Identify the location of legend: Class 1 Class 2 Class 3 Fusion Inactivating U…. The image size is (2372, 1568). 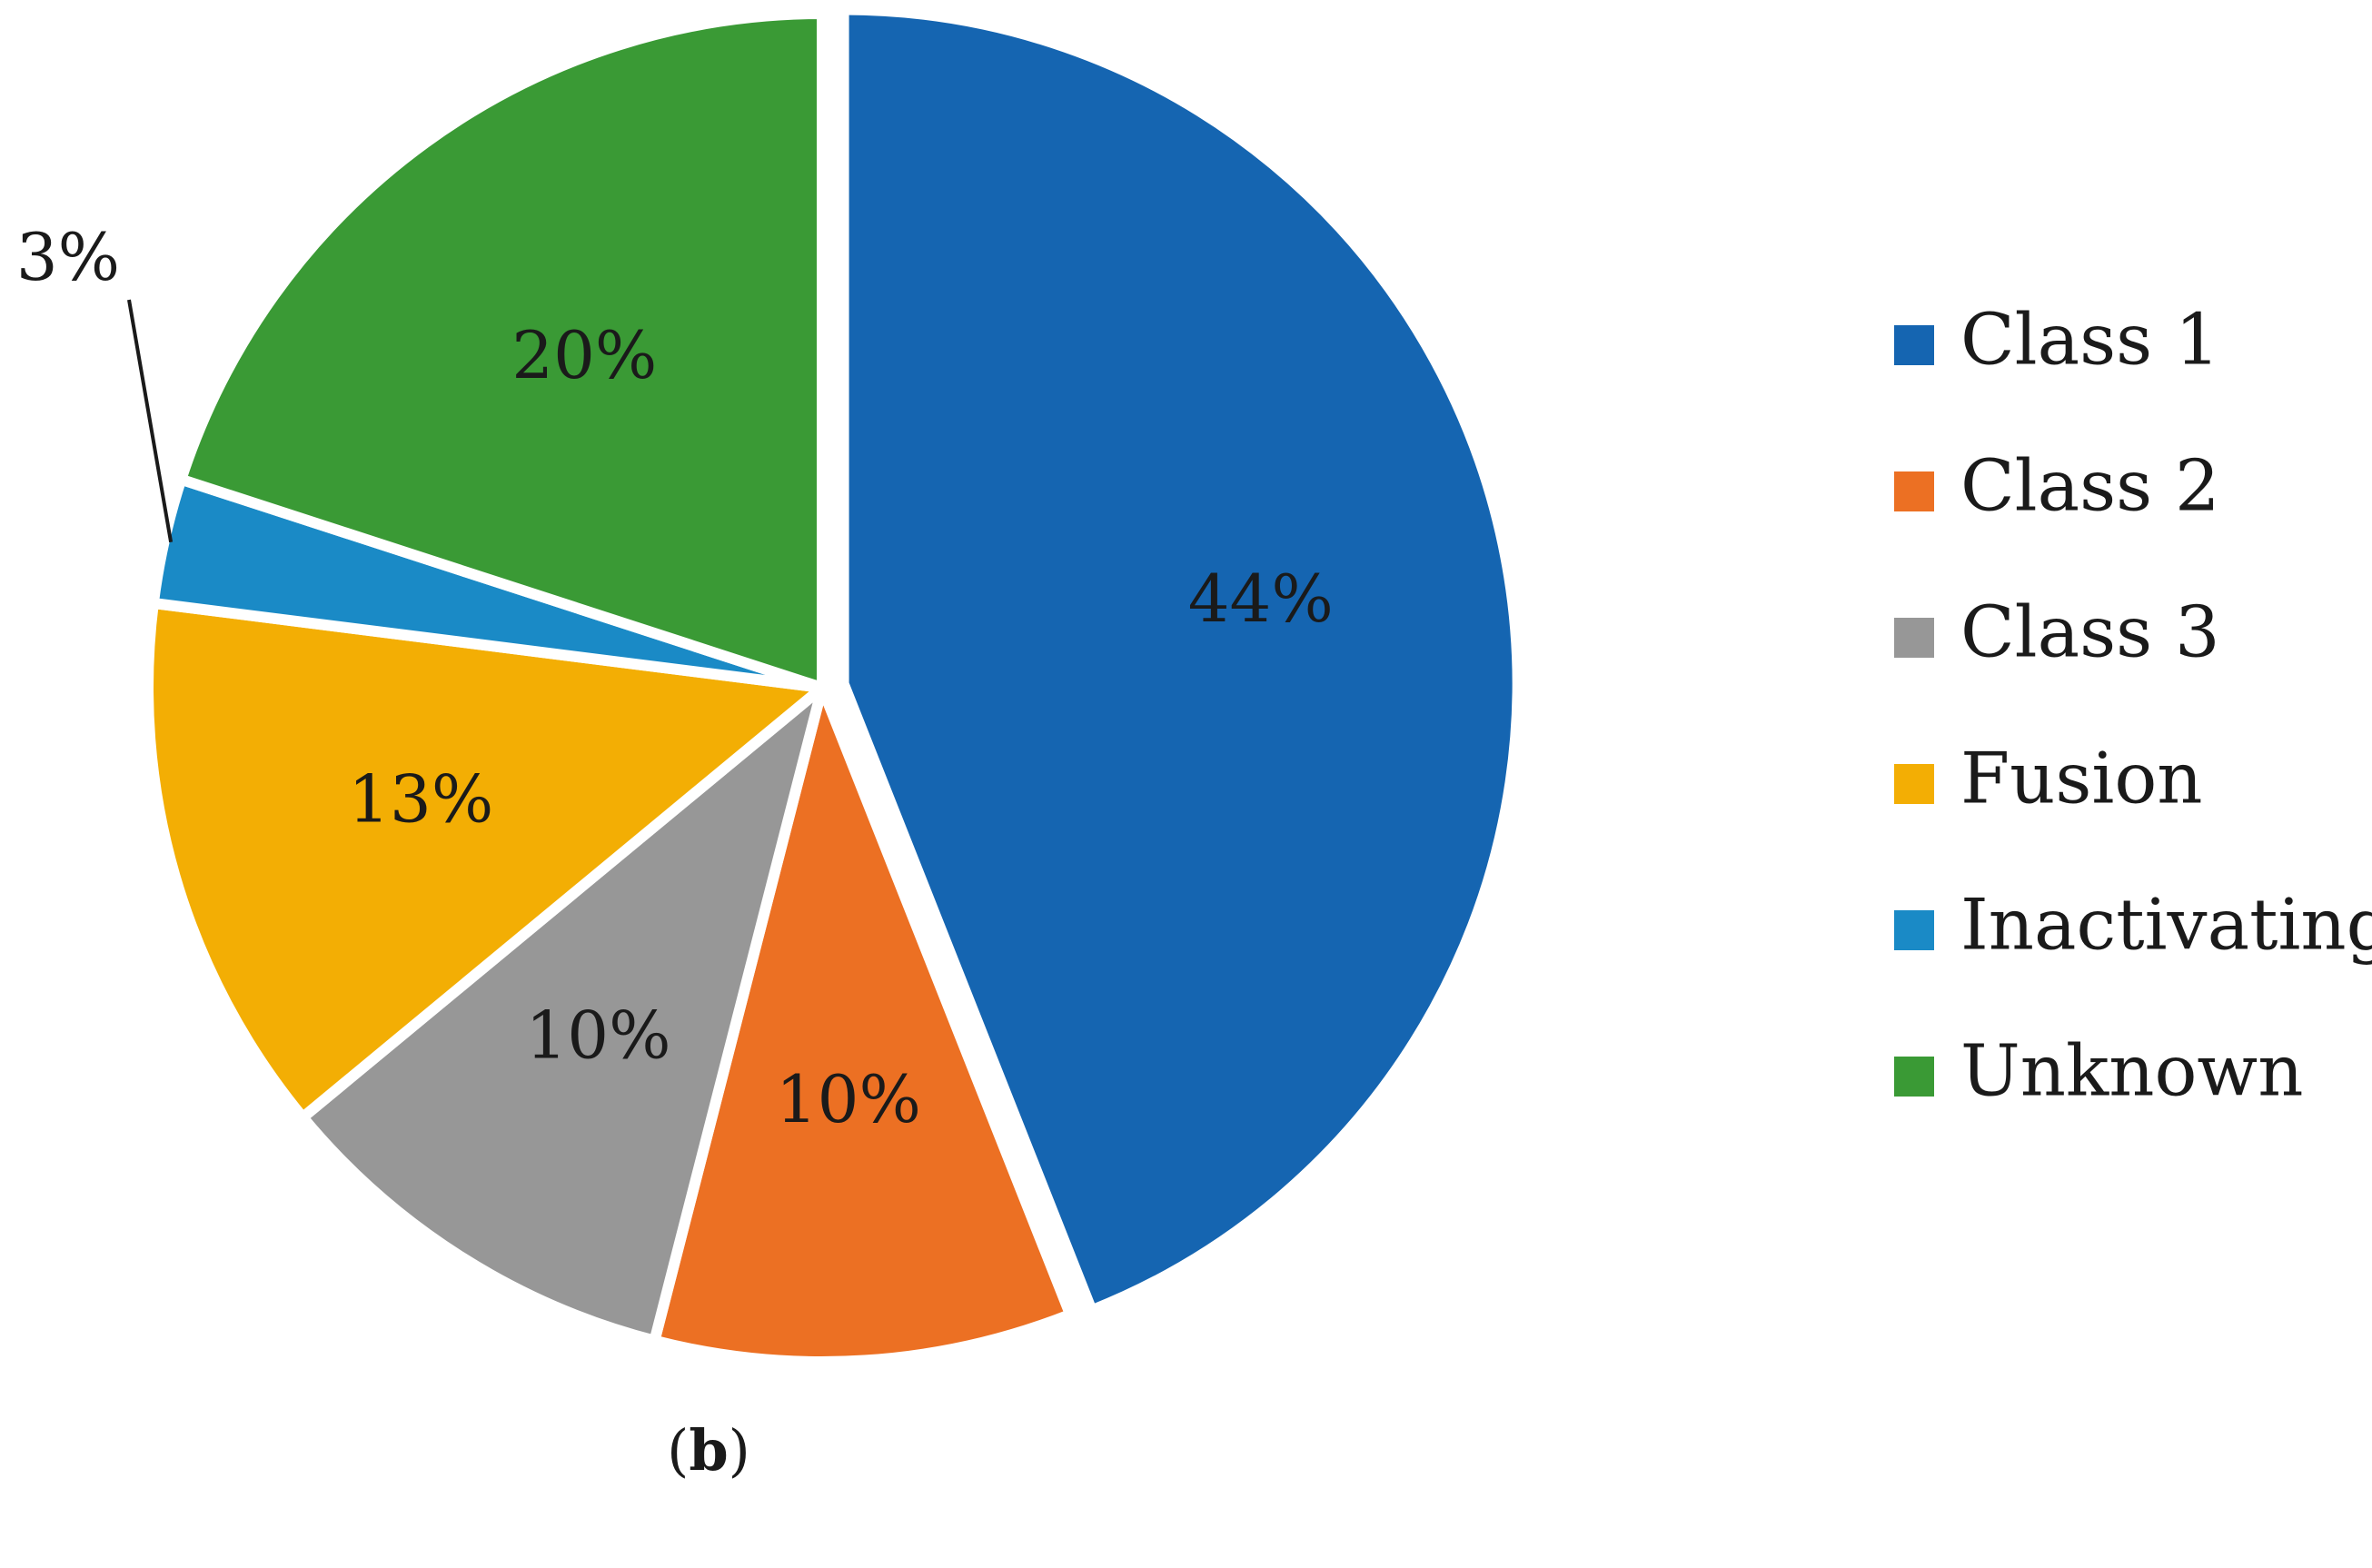
(2133, 706).